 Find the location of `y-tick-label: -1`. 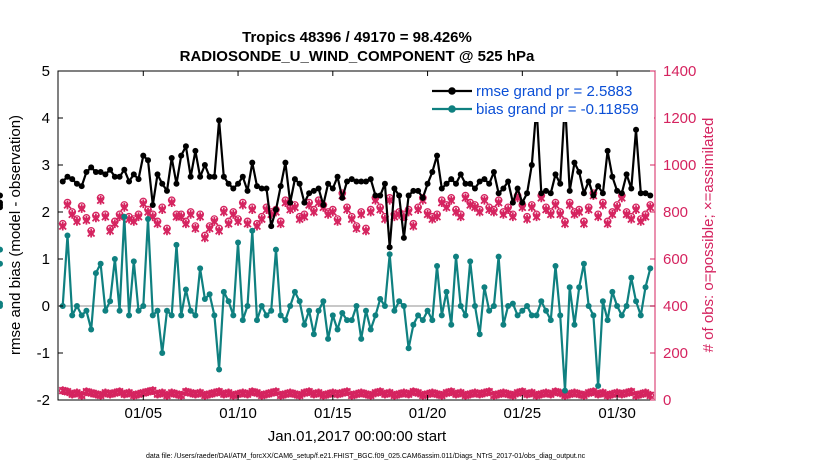

y-tick-label: -1 is located at coordinates (43, 353).